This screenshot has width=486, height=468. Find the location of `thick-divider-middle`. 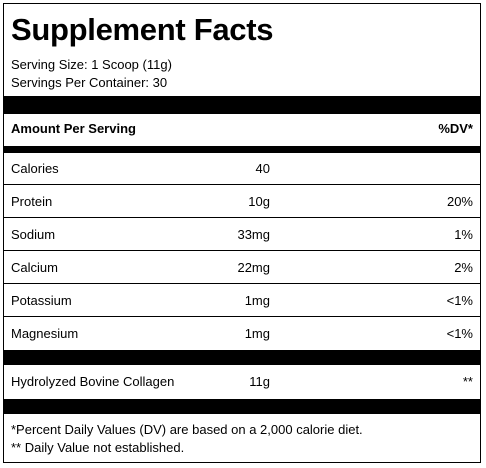

thick-divider-middle is located at coordinates (242, 357).